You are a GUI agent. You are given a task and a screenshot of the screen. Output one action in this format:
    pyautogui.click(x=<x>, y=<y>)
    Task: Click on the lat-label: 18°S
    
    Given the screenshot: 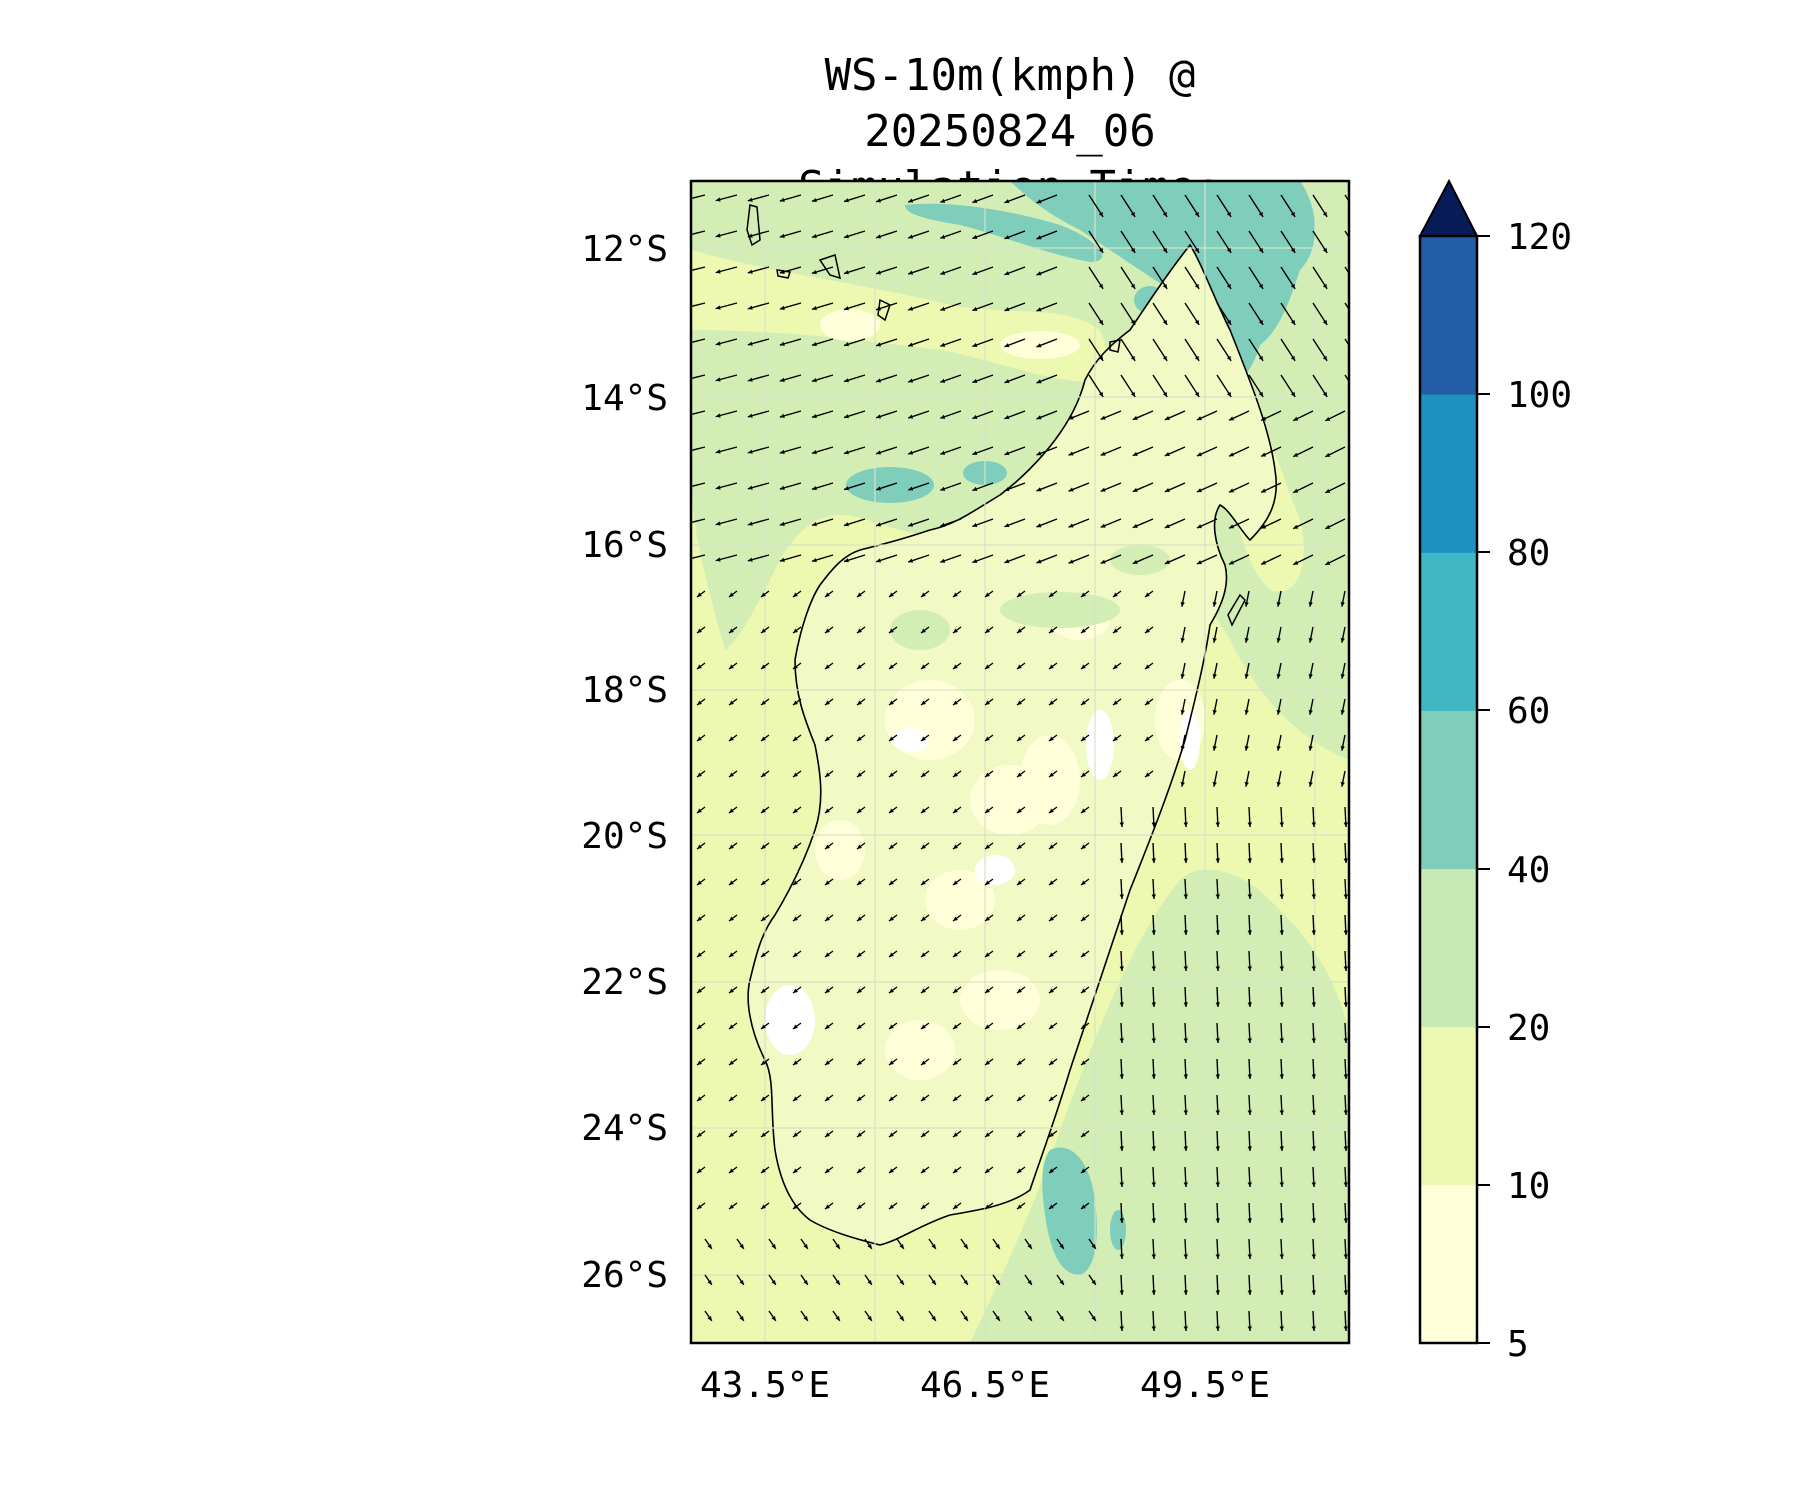 What is the action you would take?
    pyautogui.click(x=624, y=690)
    